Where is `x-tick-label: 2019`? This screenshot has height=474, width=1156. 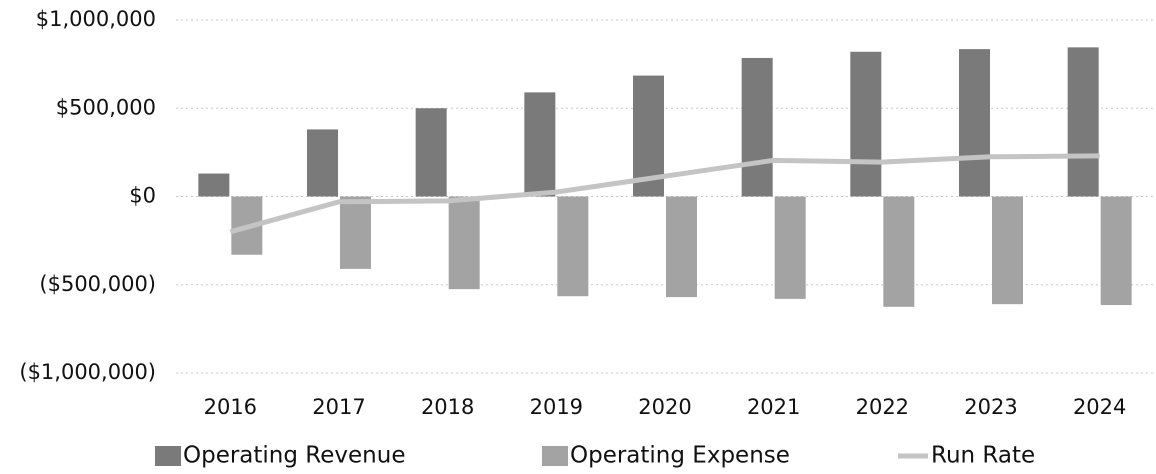
x-tick-label: 2019 is located at coordinates (556, 407).